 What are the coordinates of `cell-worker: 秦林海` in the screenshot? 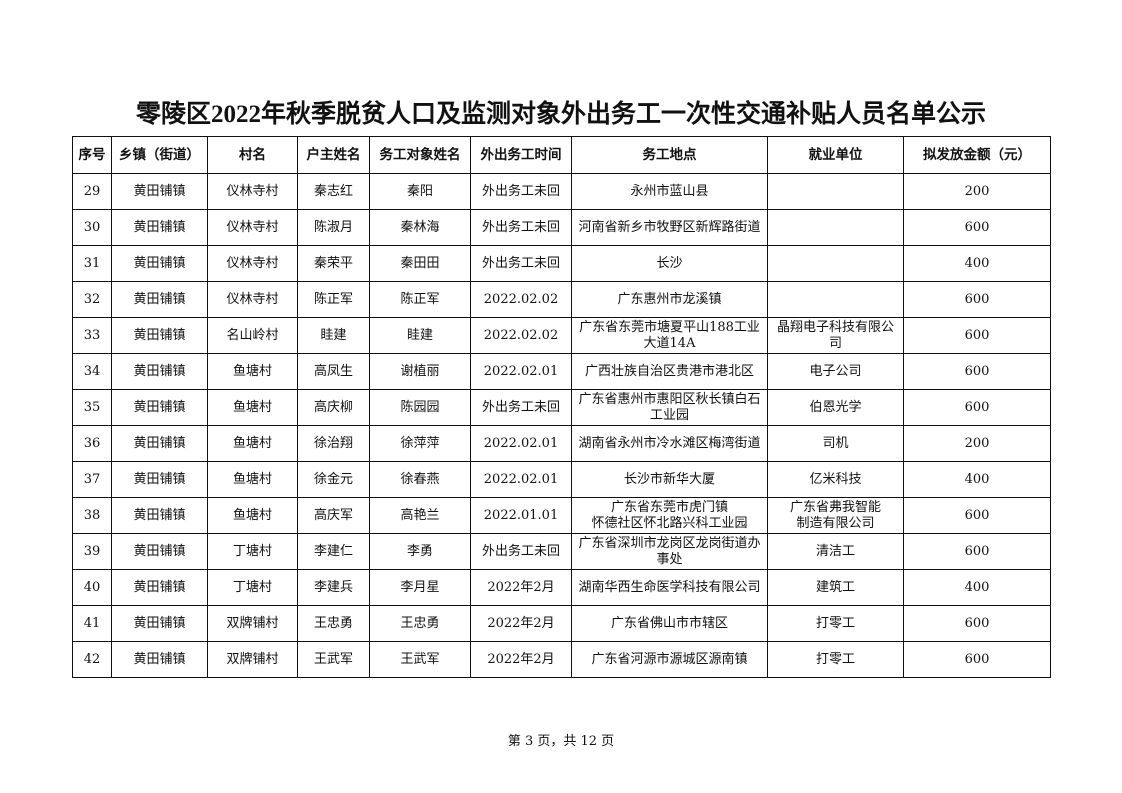 It's located at (420, 227).